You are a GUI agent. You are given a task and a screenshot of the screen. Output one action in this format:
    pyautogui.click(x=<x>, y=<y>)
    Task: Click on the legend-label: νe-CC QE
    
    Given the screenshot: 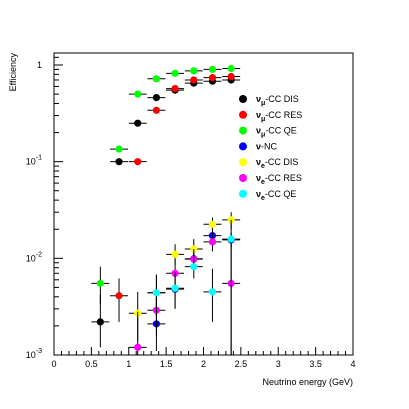 What is the action you would take?
    pyautogui.click(x=276, y=195)
    